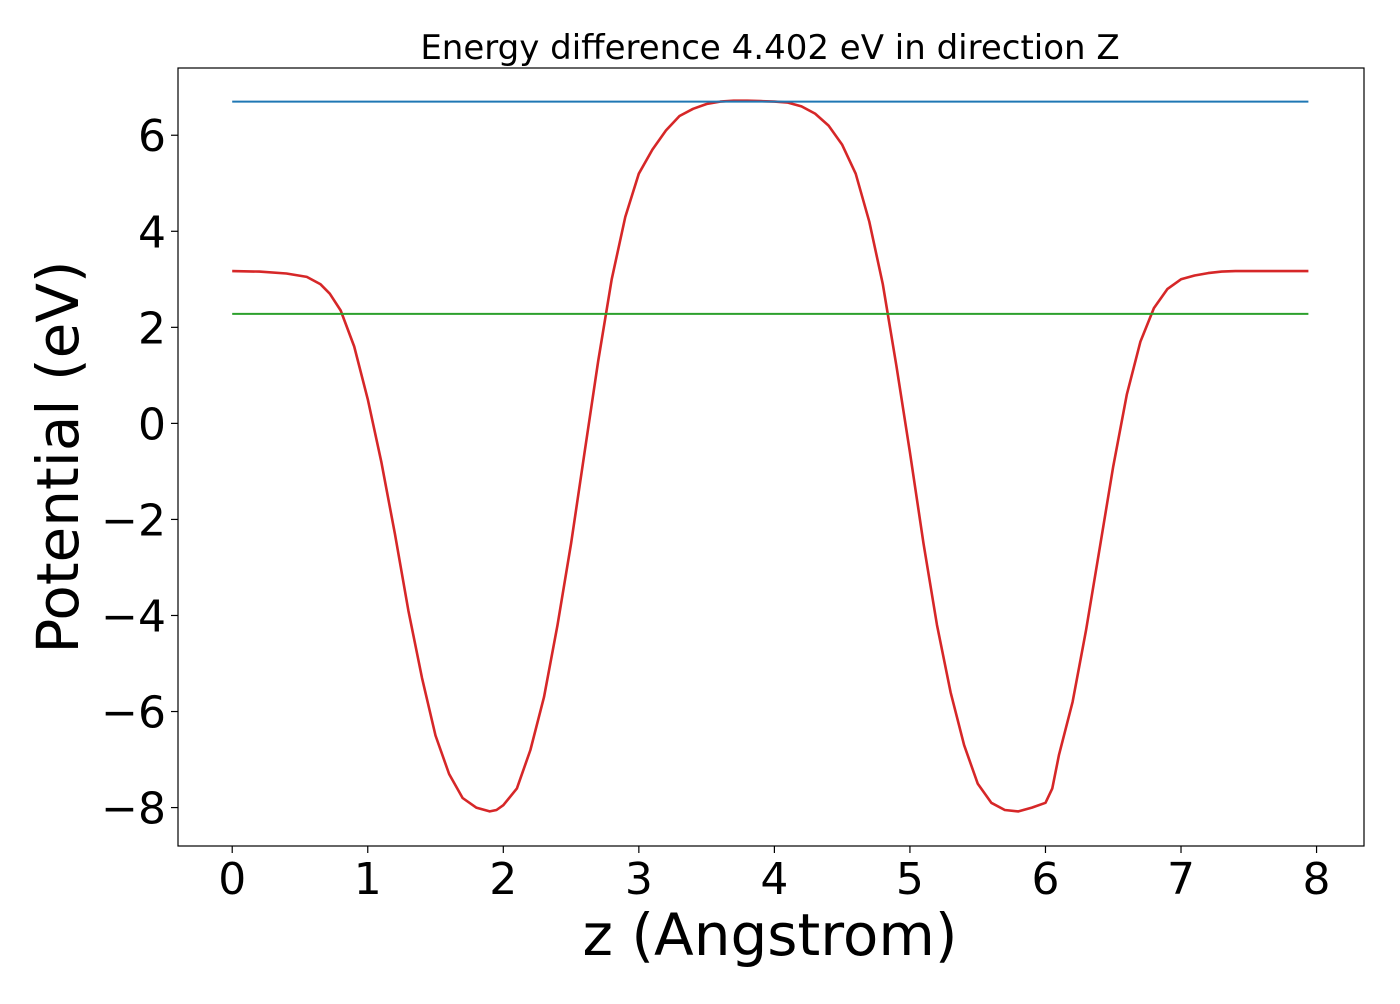  What do you see at coordinates (774, 879) in the screenshot?
I see `x-tick-label: 4` at bounding box center [774, 879].